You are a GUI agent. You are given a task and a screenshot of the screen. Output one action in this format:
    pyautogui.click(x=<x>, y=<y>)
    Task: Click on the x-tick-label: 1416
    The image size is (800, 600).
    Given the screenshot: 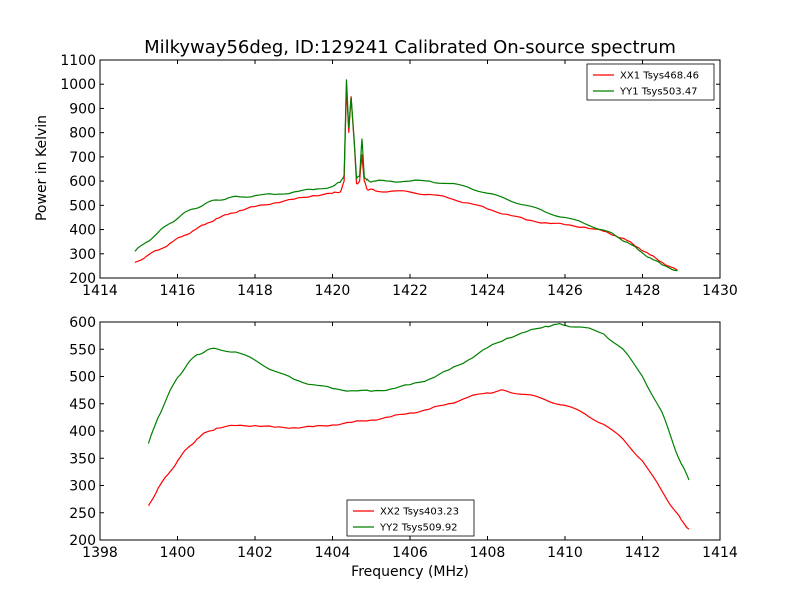 What is the action you would take?
    pyautogui.click(x=178, y=291)
    